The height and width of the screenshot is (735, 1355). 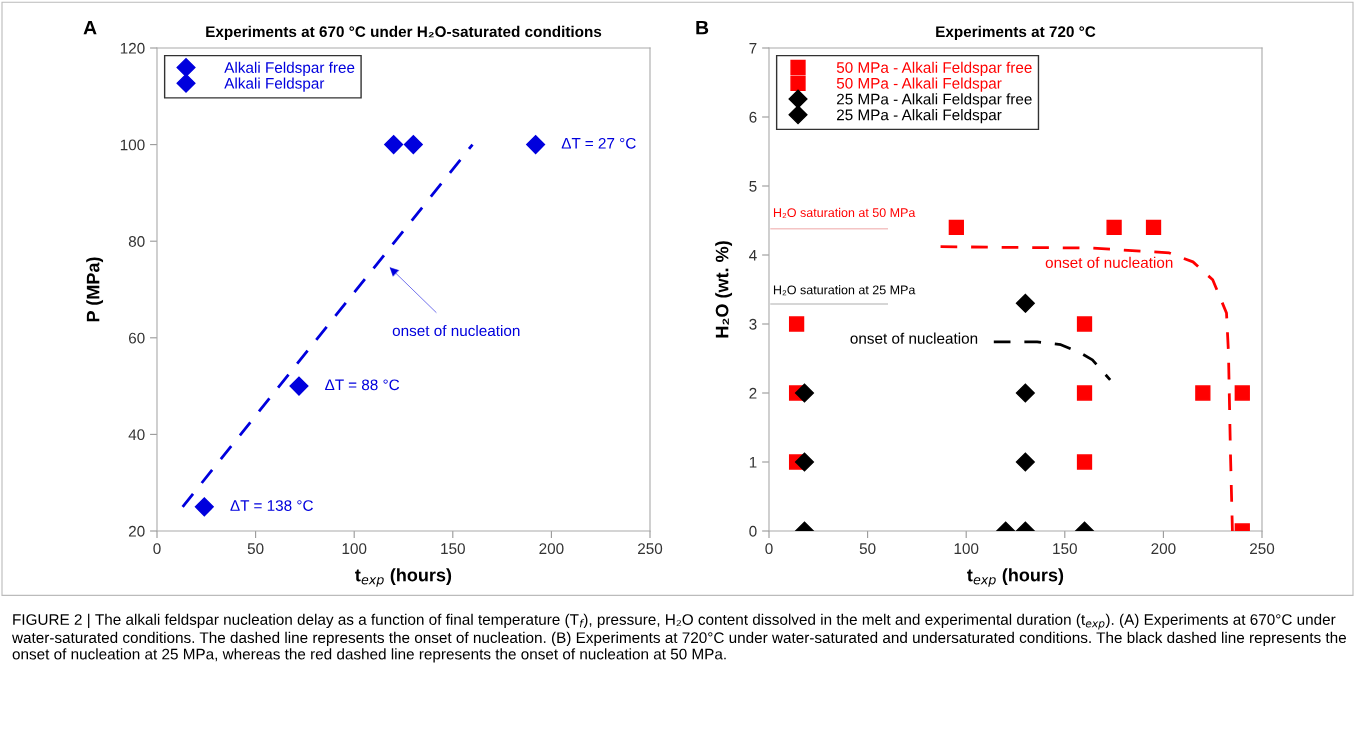 What do you see at coordinates (753, 531) in the screenshot?
I see `y-tick-label: 0` at bounding box center [753, 531].